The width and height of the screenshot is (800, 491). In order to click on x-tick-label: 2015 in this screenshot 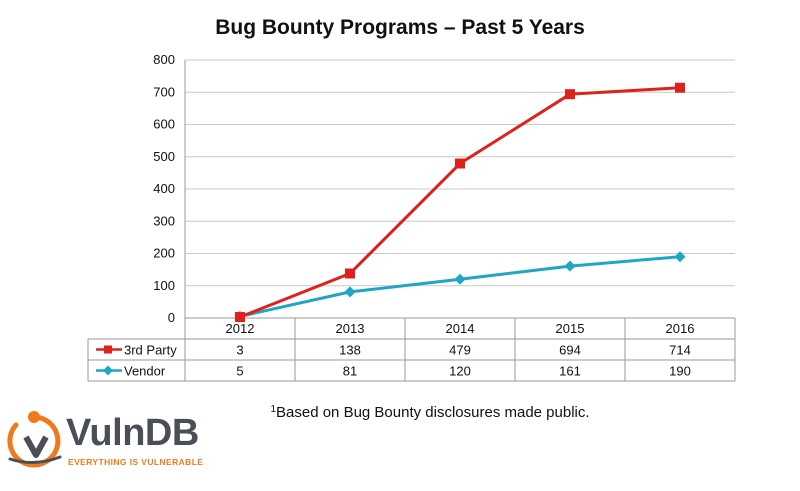, I will do `click(570, 328)`.